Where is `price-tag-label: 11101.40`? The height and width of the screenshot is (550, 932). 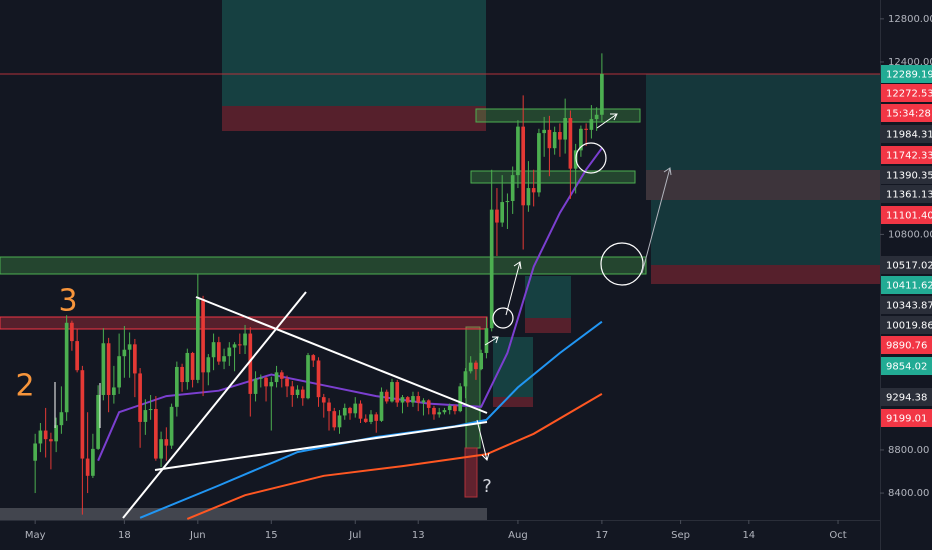
price-tag-label: 11101.40 is located at coordinates (909, 216).